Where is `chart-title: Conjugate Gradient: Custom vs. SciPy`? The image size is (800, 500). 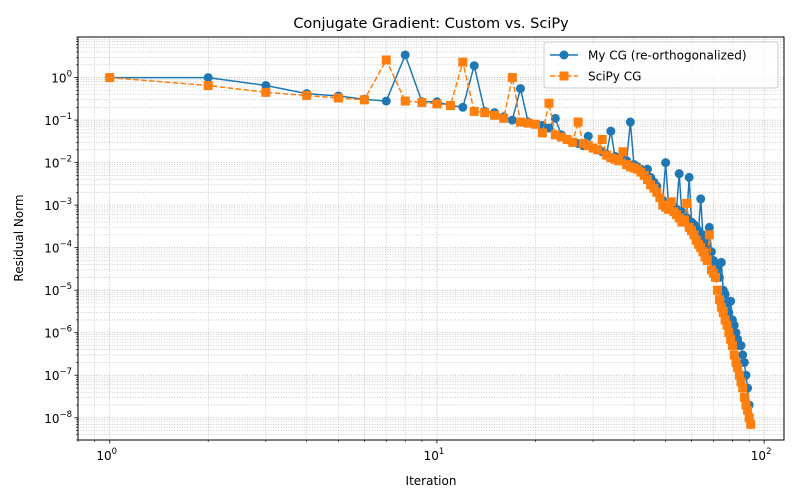 chart-title: Conjugate Gradient: Custom vs. SciPy is located at coordinates (431, 24).